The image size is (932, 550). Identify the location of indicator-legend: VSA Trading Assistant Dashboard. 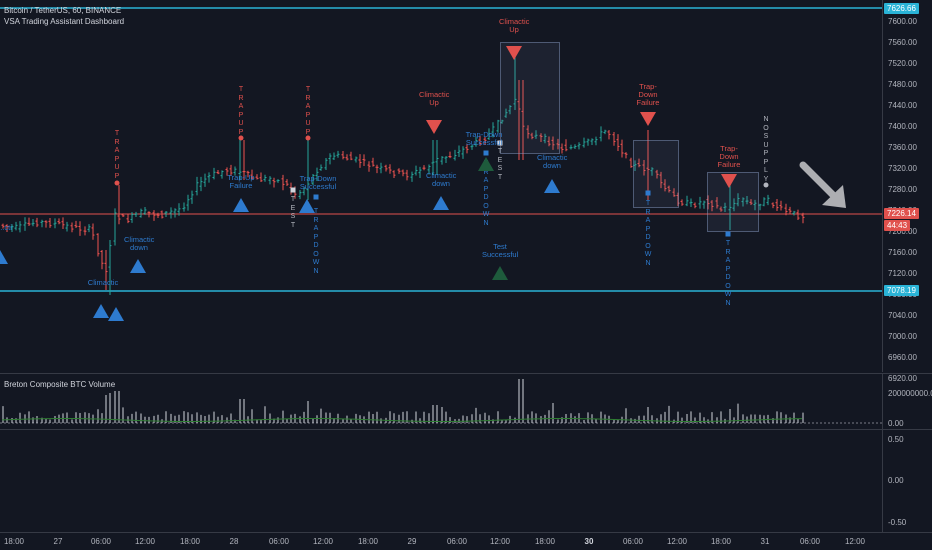
(64, 21).